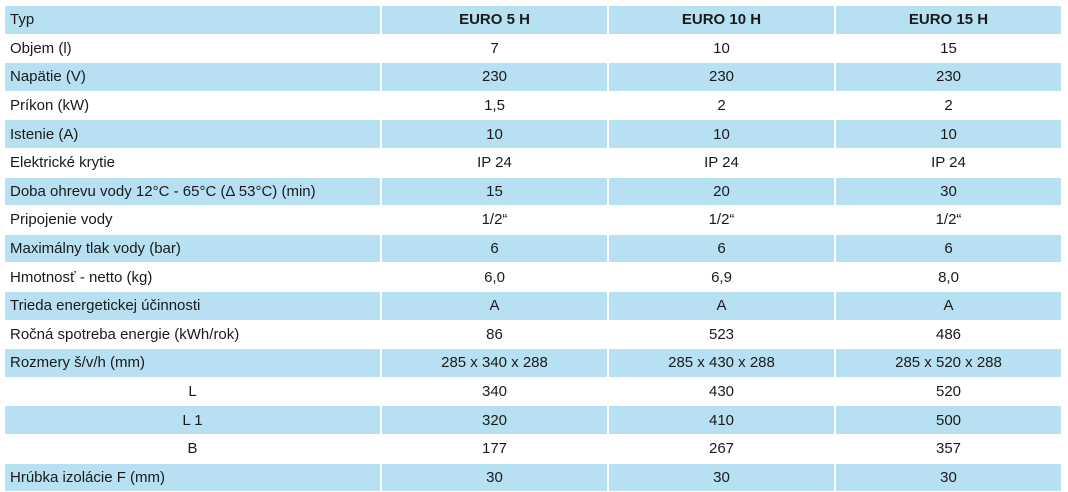  I want to click on row-value-model-3: 357, so click(948, 449).